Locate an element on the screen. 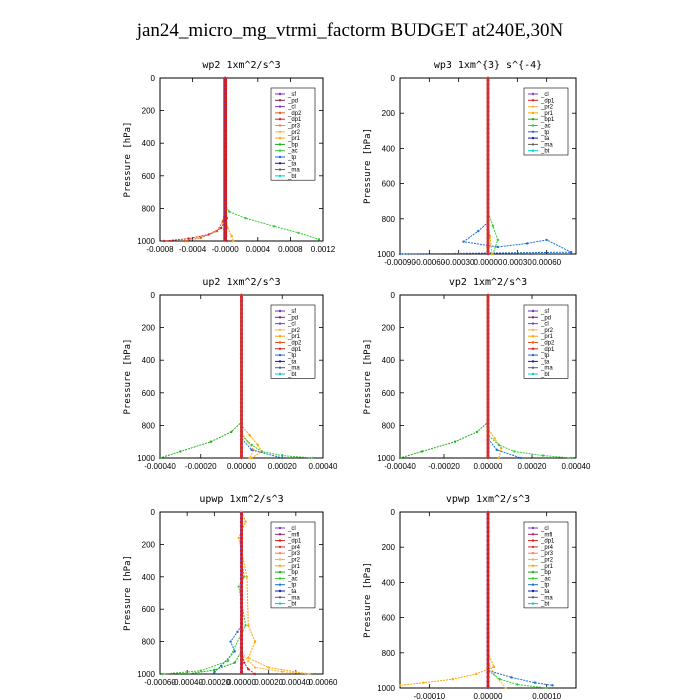 This screenshot has width=700, height=700. legend-label: _bp1 is located at coordinates (547, 120).